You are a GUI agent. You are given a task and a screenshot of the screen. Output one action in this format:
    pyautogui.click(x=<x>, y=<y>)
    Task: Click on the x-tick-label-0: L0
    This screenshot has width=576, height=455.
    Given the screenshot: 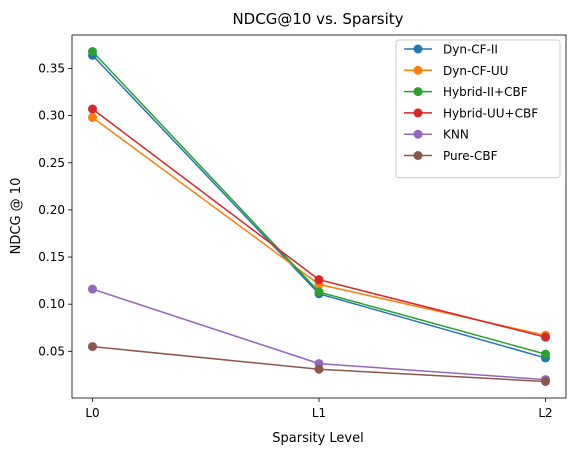 What is the action you would take?
    pyautogui.click(x=92, y=413)
    